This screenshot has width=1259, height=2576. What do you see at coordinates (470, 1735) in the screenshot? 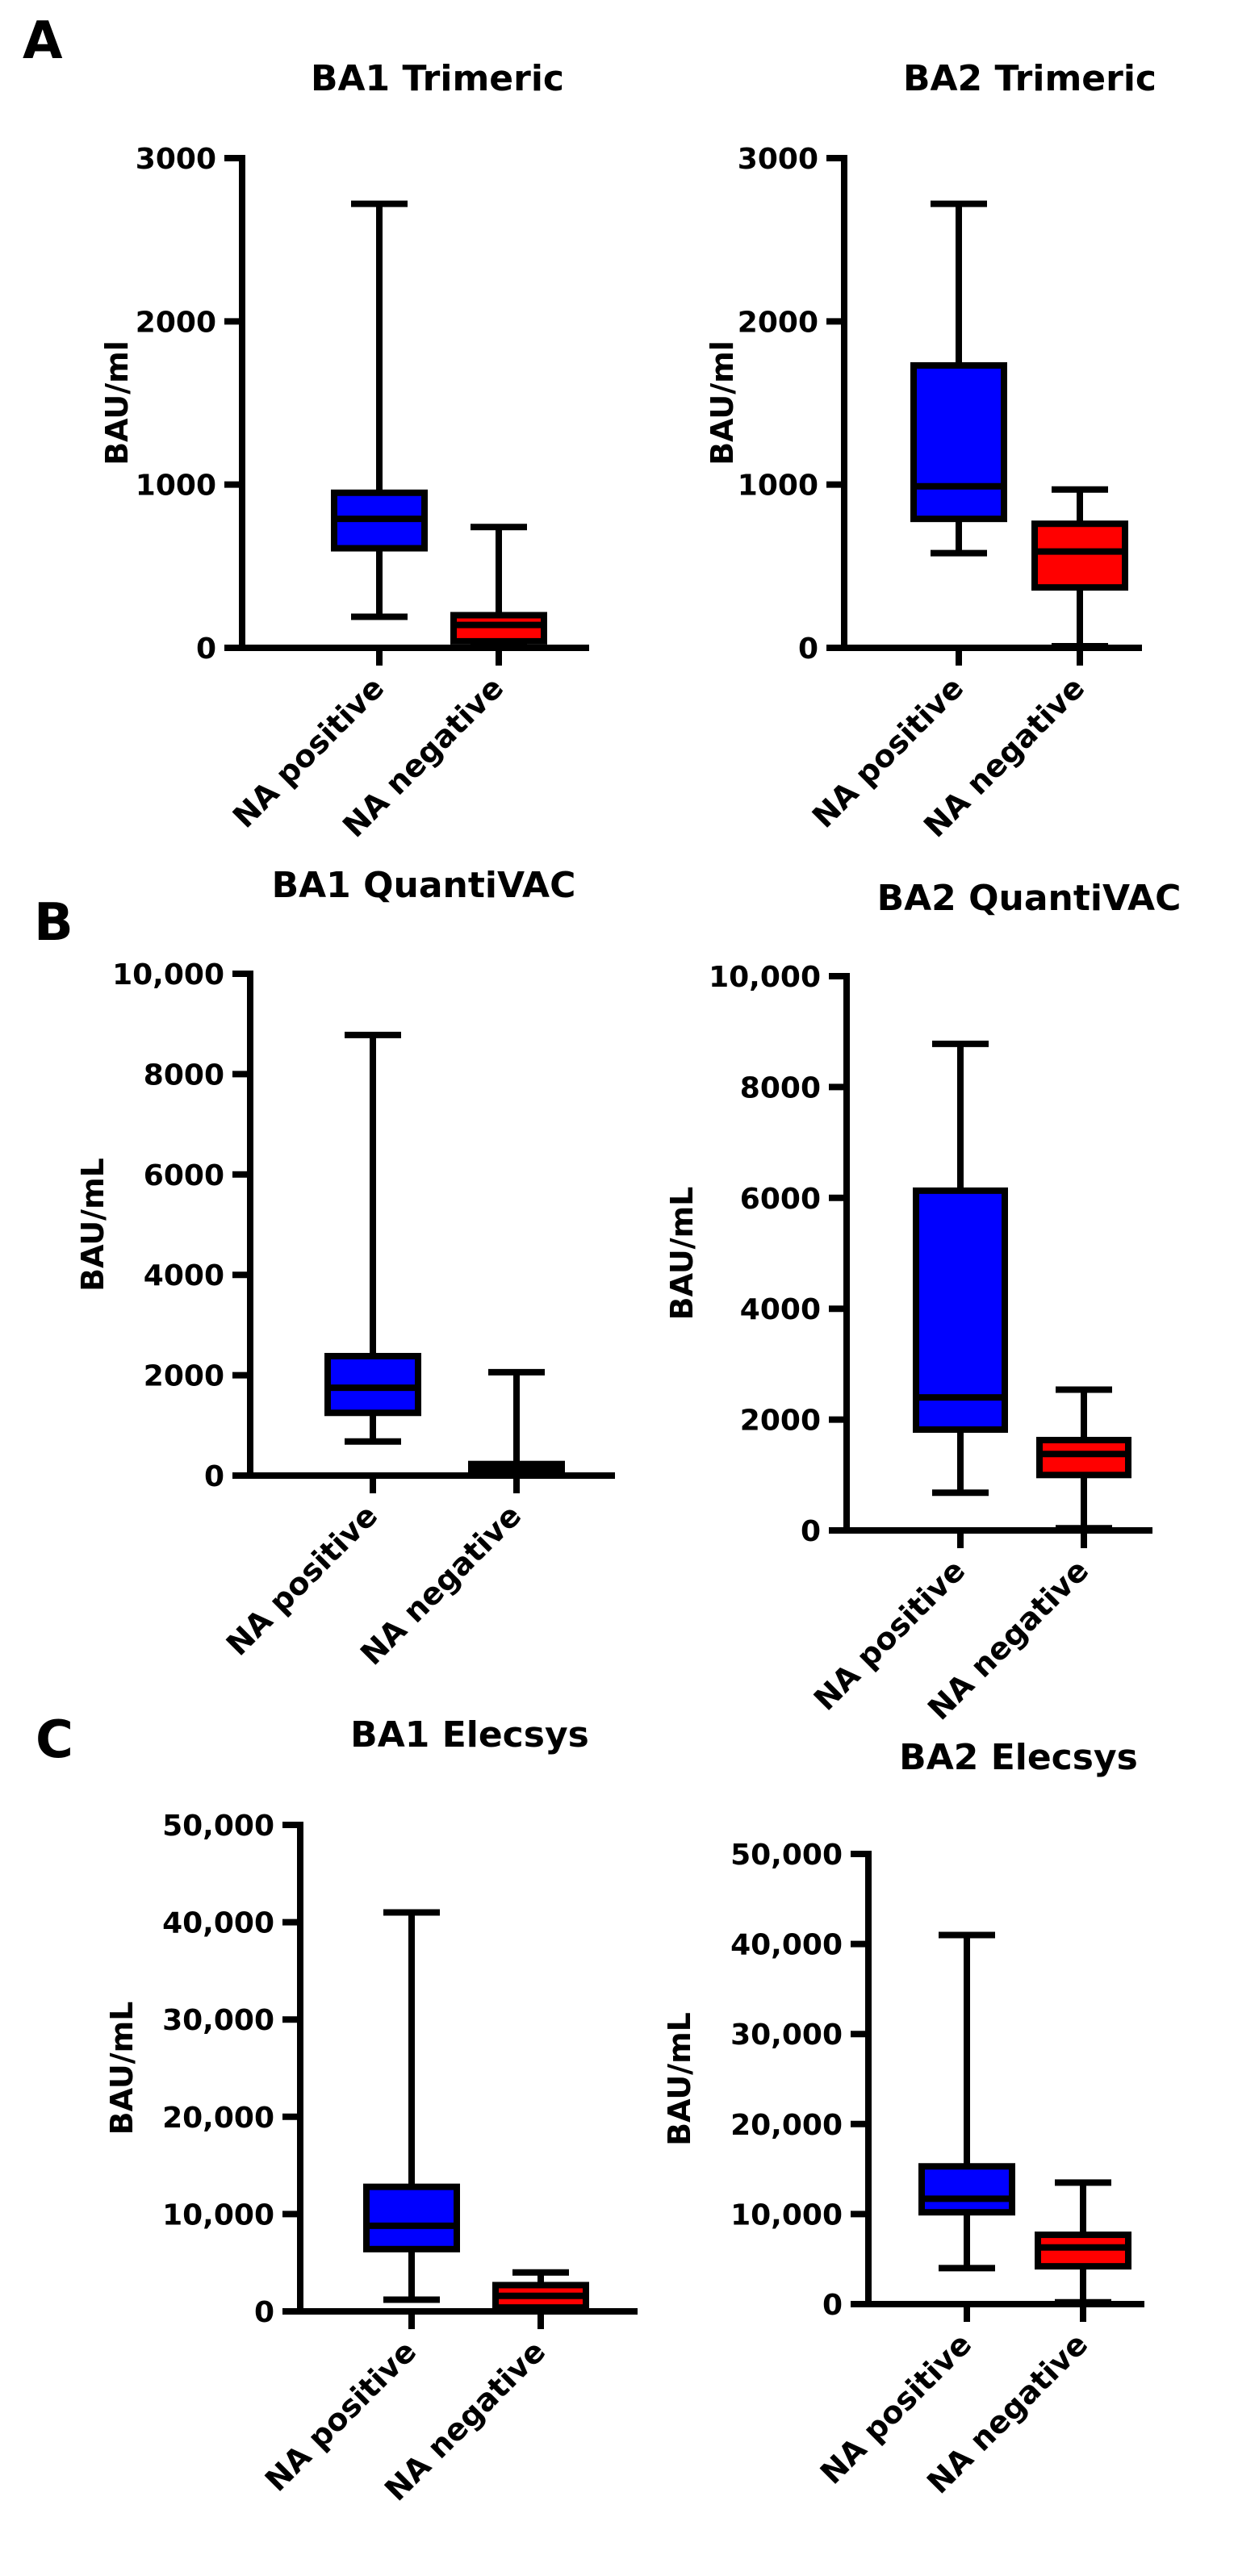
I see `chart-title: BA1 Elecsys` at bounding box center [470, 1735].